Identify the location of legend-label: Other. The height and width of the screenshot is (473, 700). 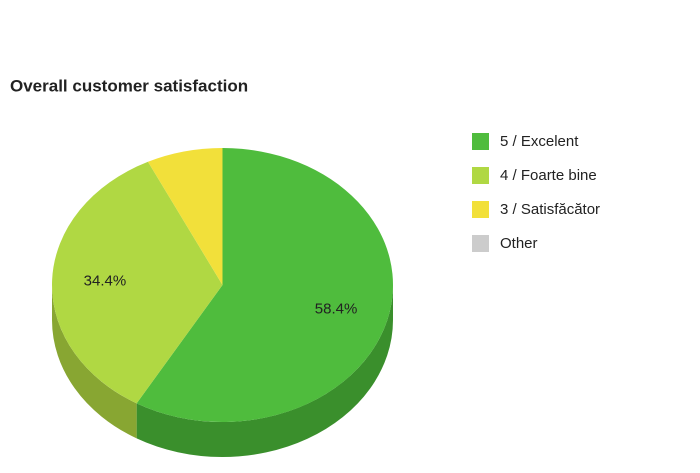
(519, 243).